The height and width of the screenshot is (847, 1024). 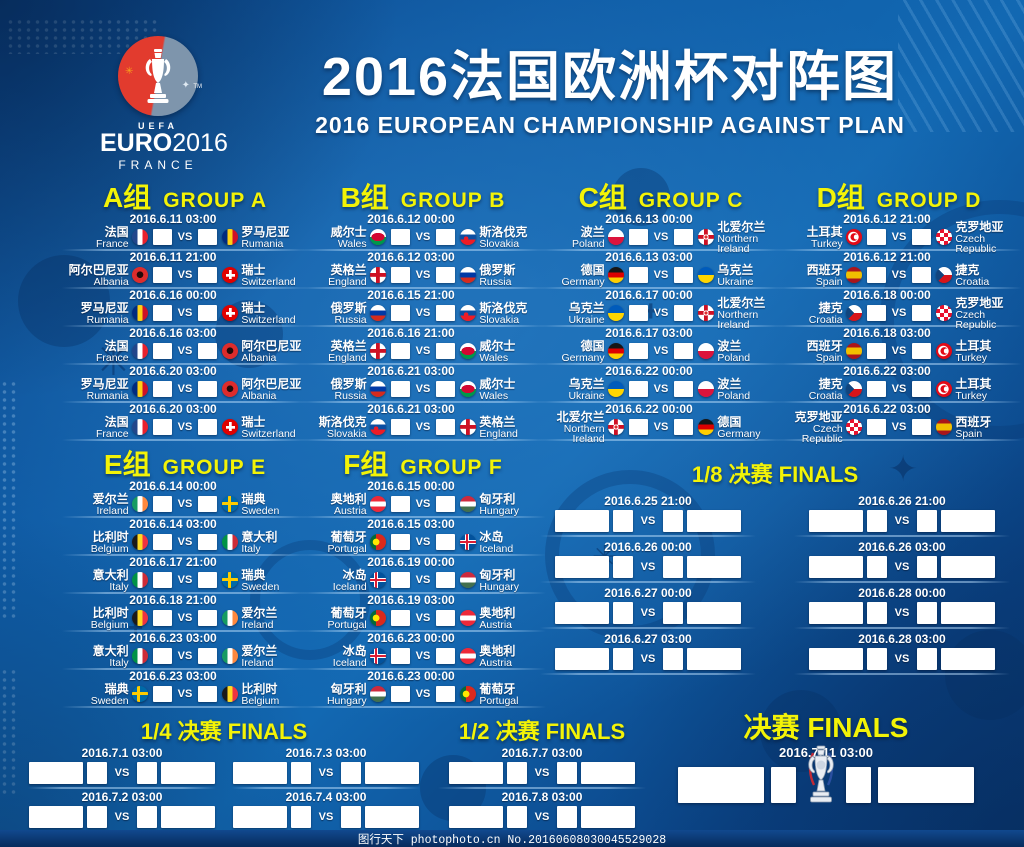 I want to click on flag-nireland-icon, so click(x=706, y=237).